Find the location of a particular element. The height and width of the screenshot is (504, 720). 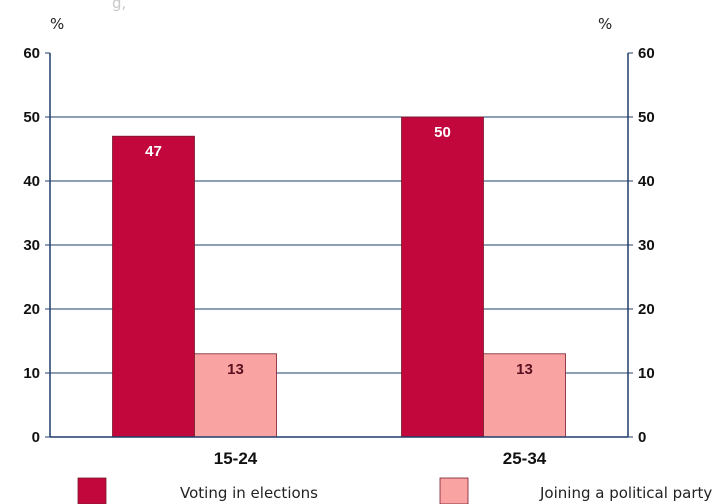

y-tick-label-left: 50 is located at coordinates (31, 117).